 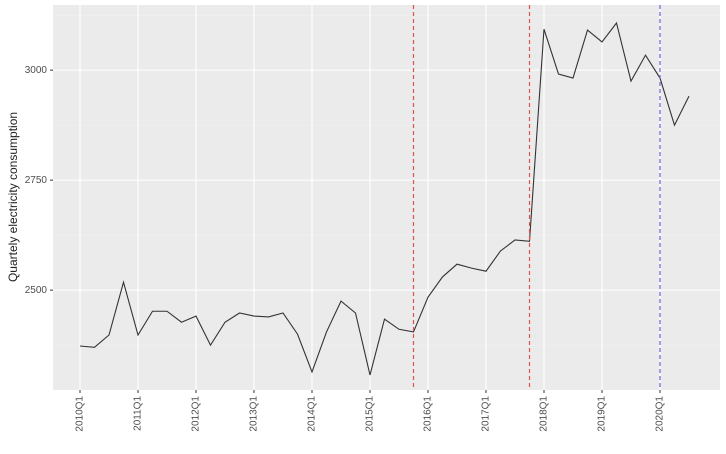 I want to click on x-tick-label: 2014Q1, so click(x=312, y=414).